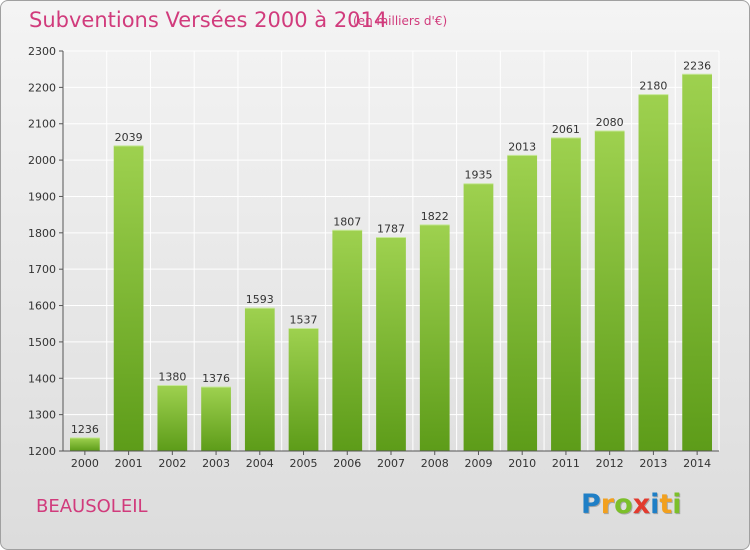  I want to click on bar-value-label: 2080, so click(610, 122).